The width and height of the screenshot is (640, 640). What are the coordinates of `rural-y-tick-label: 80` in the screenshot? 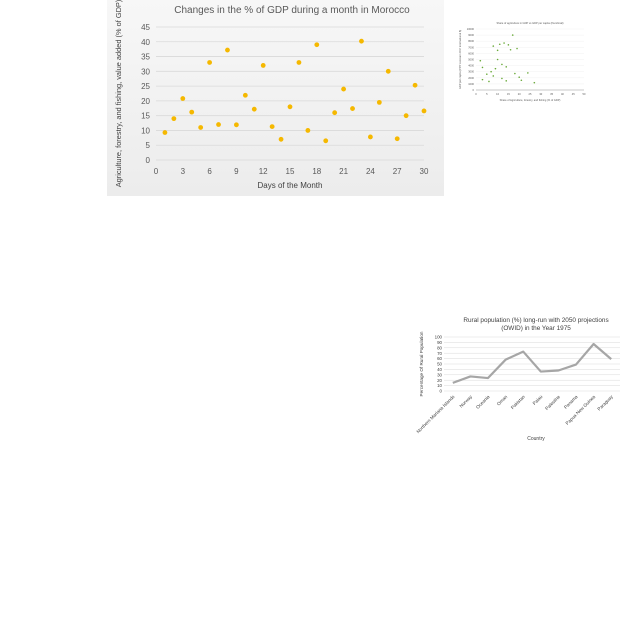 It's located at (439, 347).